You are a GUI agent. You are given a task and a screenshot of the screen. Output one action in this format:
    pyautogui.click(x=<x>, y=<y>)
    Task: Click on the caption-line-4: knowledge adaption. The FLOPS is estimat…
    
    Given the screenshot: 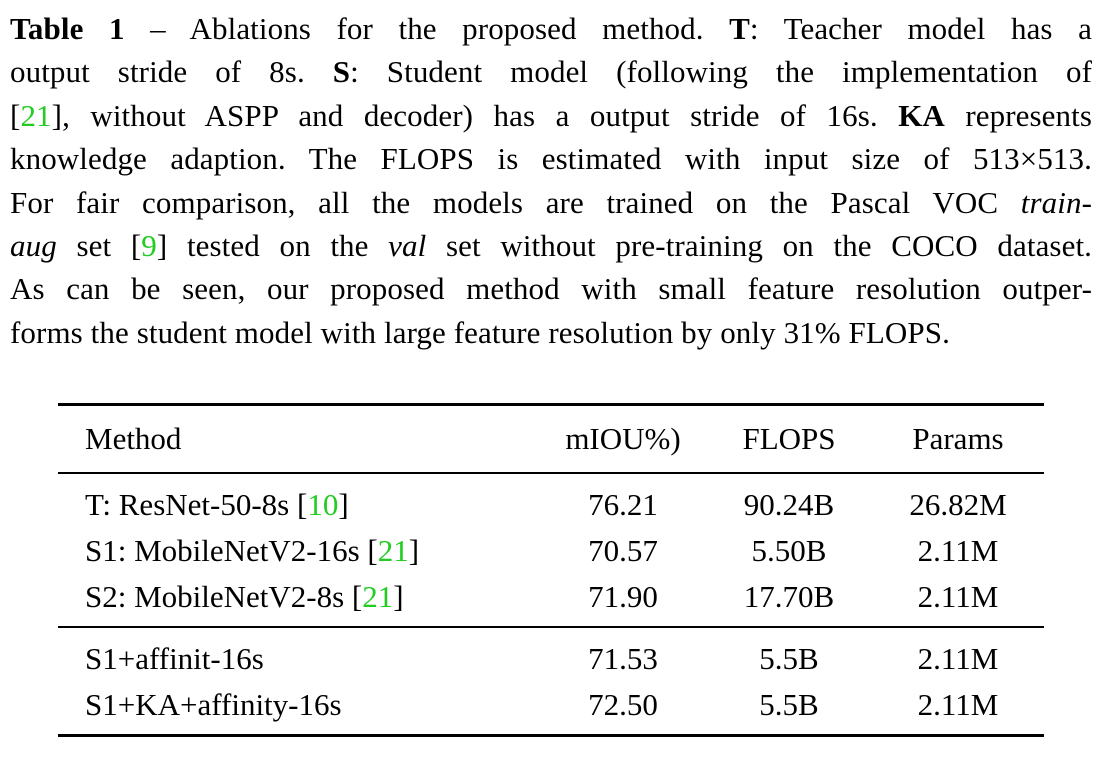 What is the action you would take?
    pyautogui.click(x=551, y=159)
    